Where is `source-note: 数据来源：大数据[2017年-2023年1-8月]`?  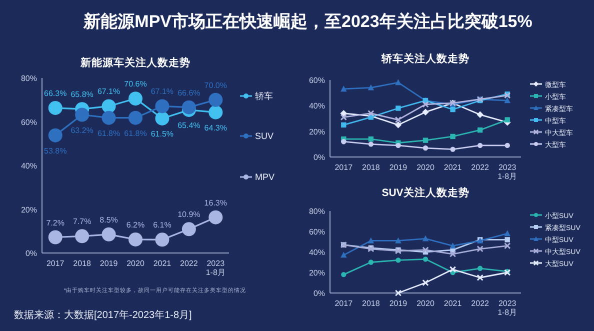
source-note: 数据来源：大数据[2017年-2023年1-8月] is located at coordinates (103, 315).